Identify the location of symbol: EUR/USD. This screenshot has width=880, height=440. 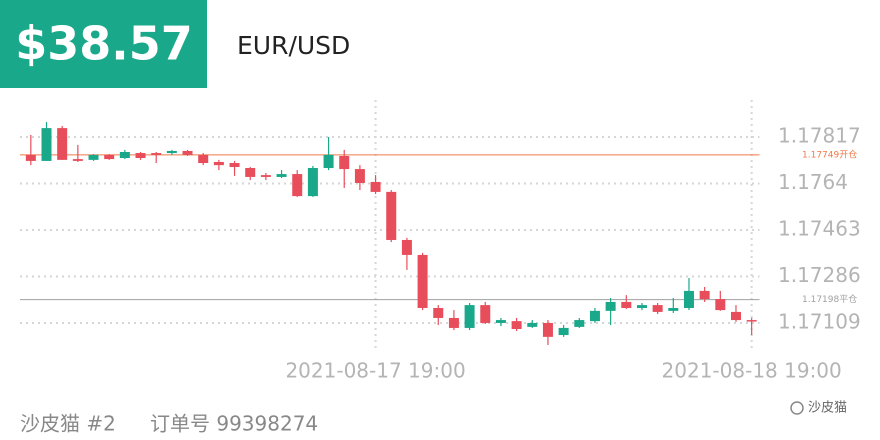
(293, 45).